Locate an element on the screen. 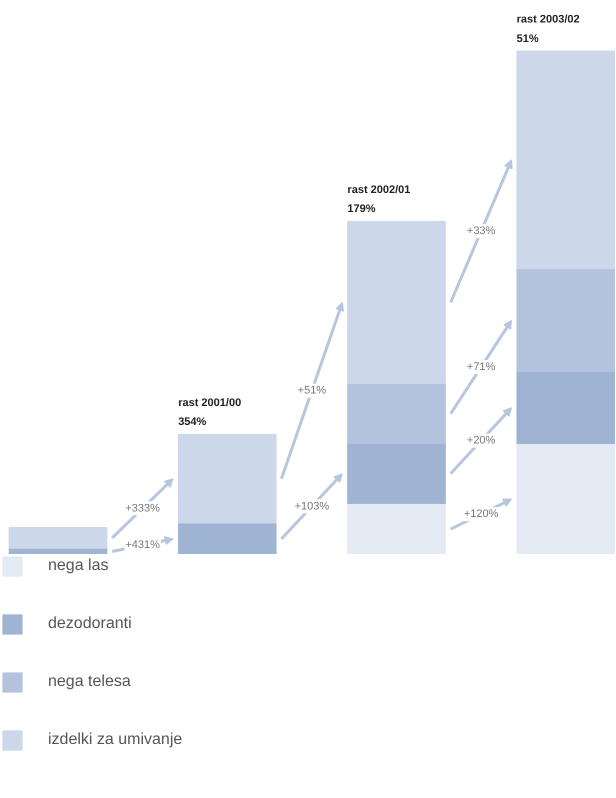 The width and height of the screenshot is (616, 798). legend-label: izdelki za umivanje is located at coordinates (115, 740).